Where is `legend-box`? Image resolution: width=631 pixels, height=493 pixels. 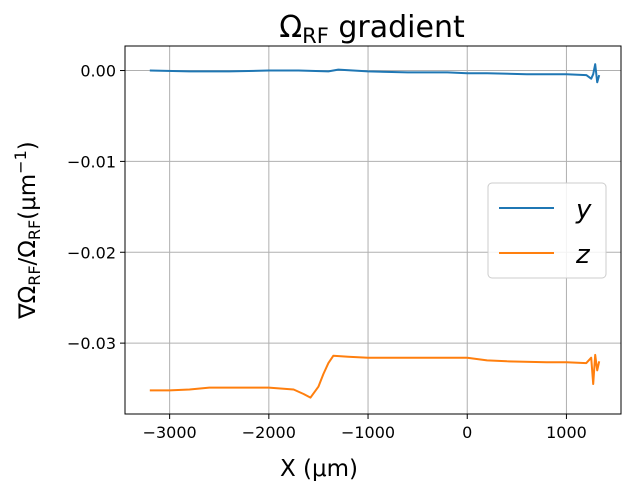
legend-box is located at coordinates (547, 230).